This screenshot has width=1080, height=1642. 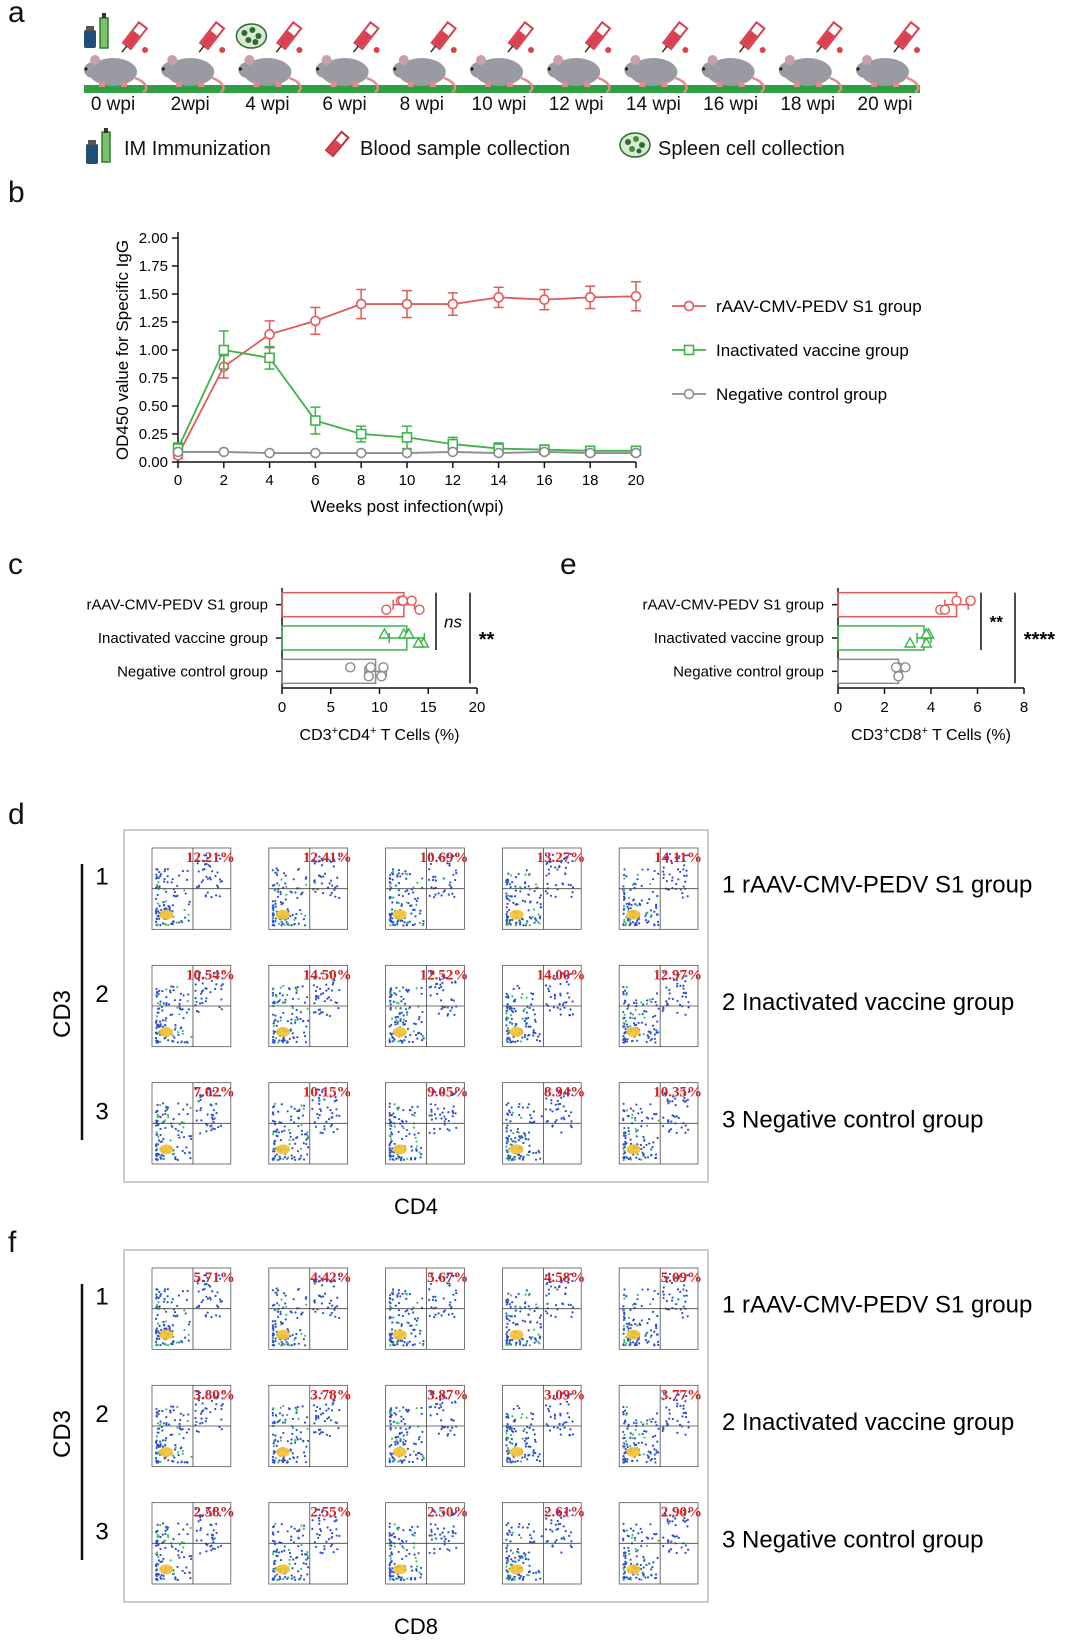 What do you see at coordinates (453, 50) in the screenshot?
I see `blood-drop-icon` at bounding box center [453, 50].